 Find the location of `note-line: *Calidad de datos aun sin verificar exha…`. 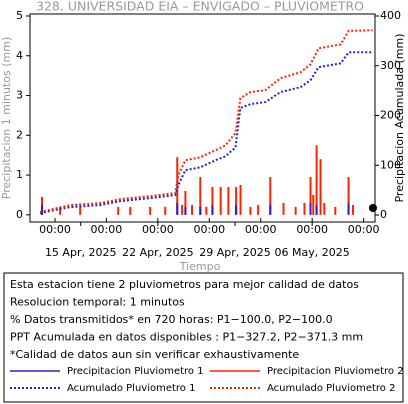

note-line: *Calidad de datos aun sin verificar exha… is located at coordinates (154, 354).